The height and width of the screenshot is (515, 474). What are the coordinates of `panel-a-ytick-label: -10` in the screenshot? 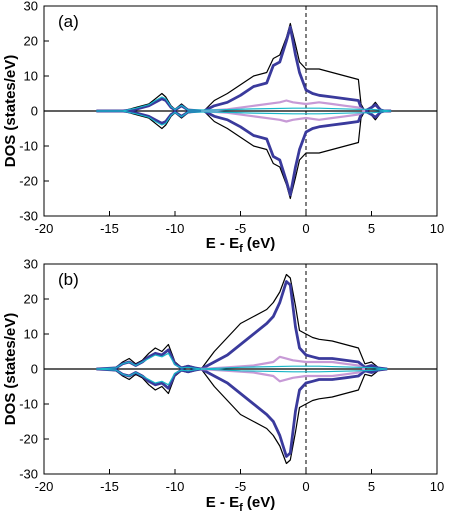 It's located at (28, 146).